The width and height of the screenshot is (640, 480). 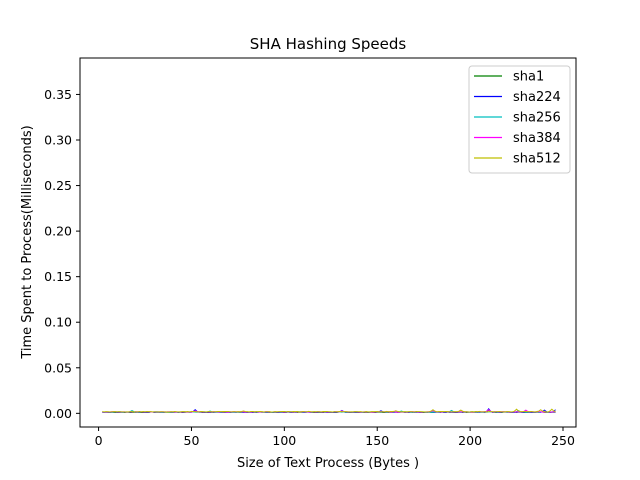 What do you see at coordinates (58, 140) in the screenshot?
I see `y-tick-label: 0.30` at bounding box center [58, 140].